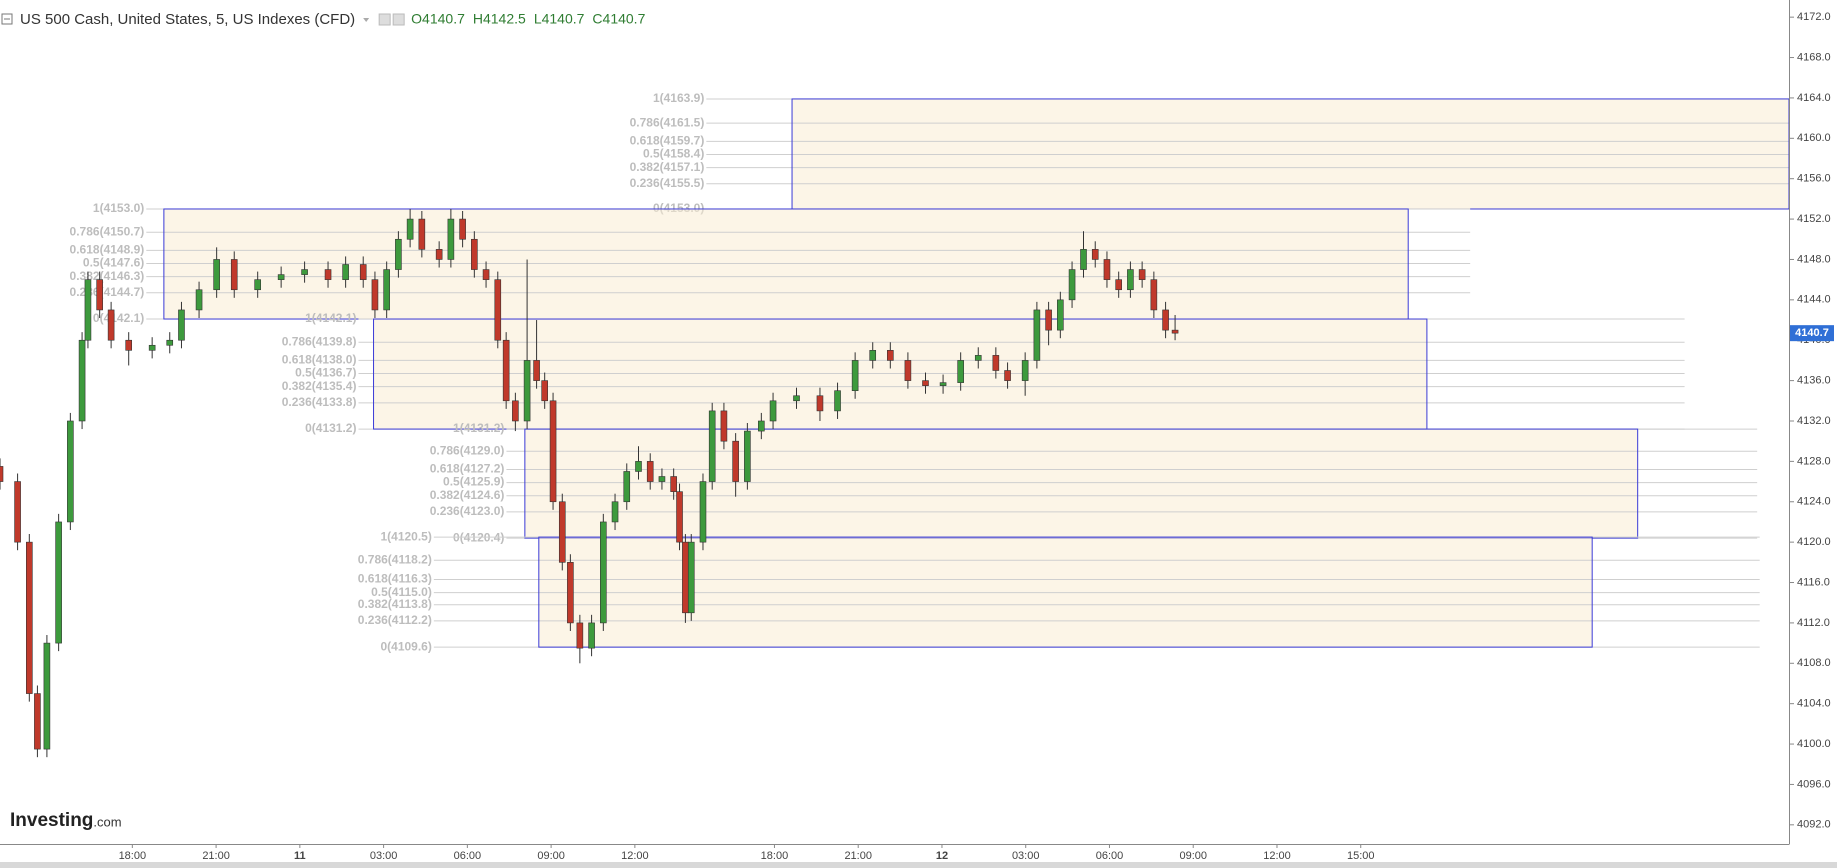  I want to click on fib-level-label: 0(4142.1), so click(118, 318).